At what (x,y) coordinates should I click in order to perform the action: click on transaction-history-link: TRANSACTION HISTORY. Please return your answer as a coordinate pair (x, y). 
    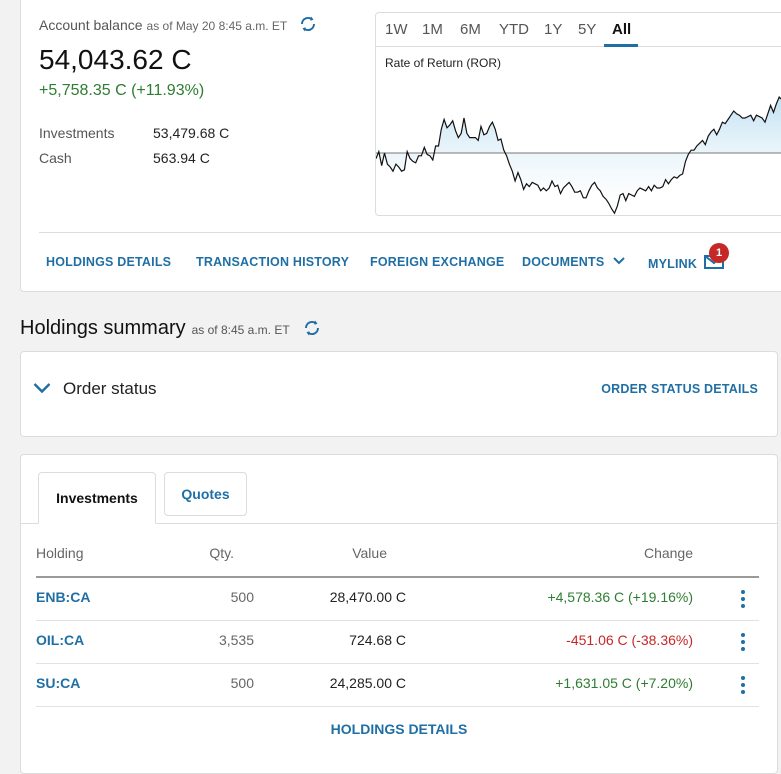
    Looking at the image, I should click on (273, 262).